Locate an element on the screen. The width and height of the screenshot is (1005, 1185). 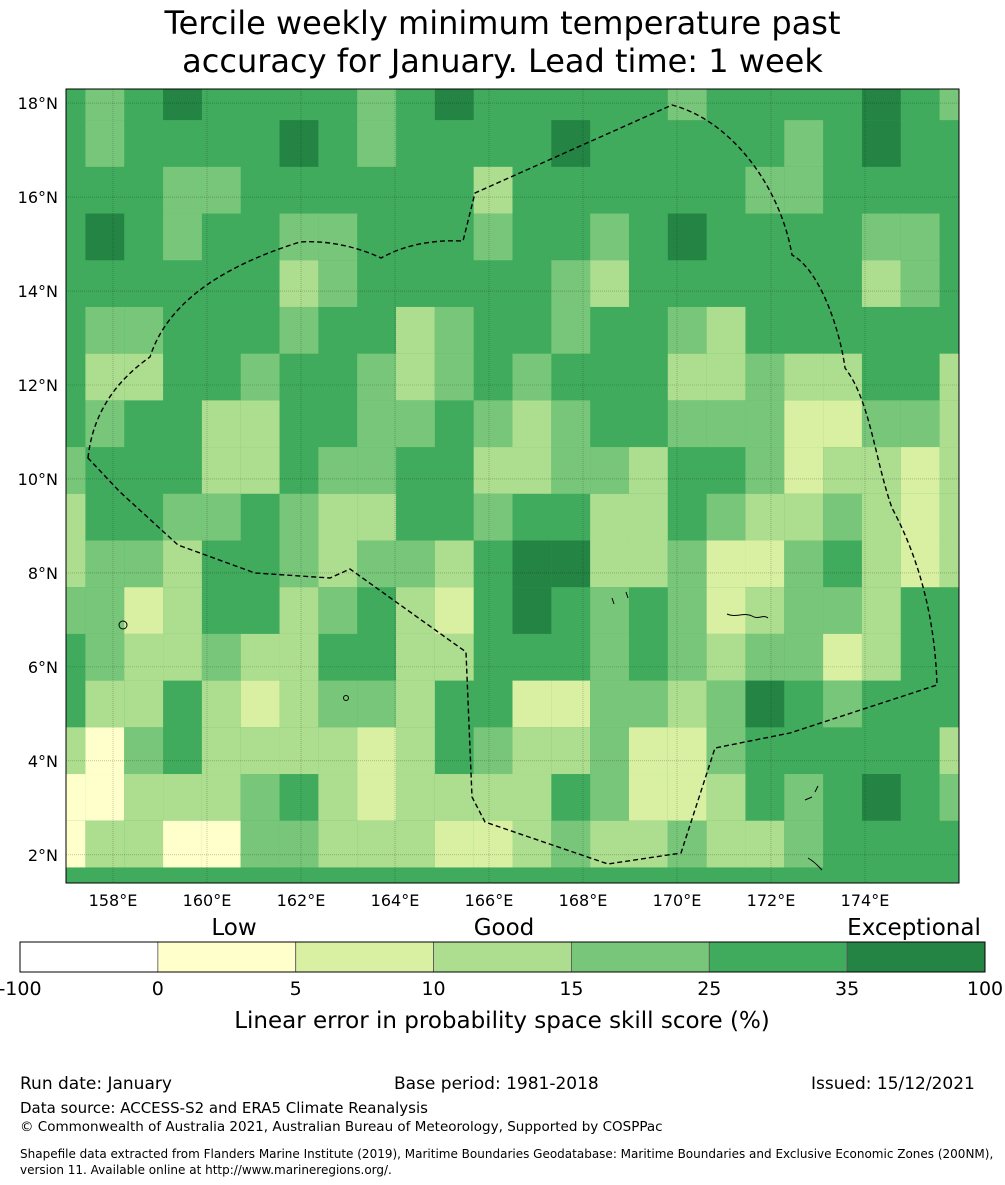
colorbar-category-label: Low is located at coordinates (233, 928).